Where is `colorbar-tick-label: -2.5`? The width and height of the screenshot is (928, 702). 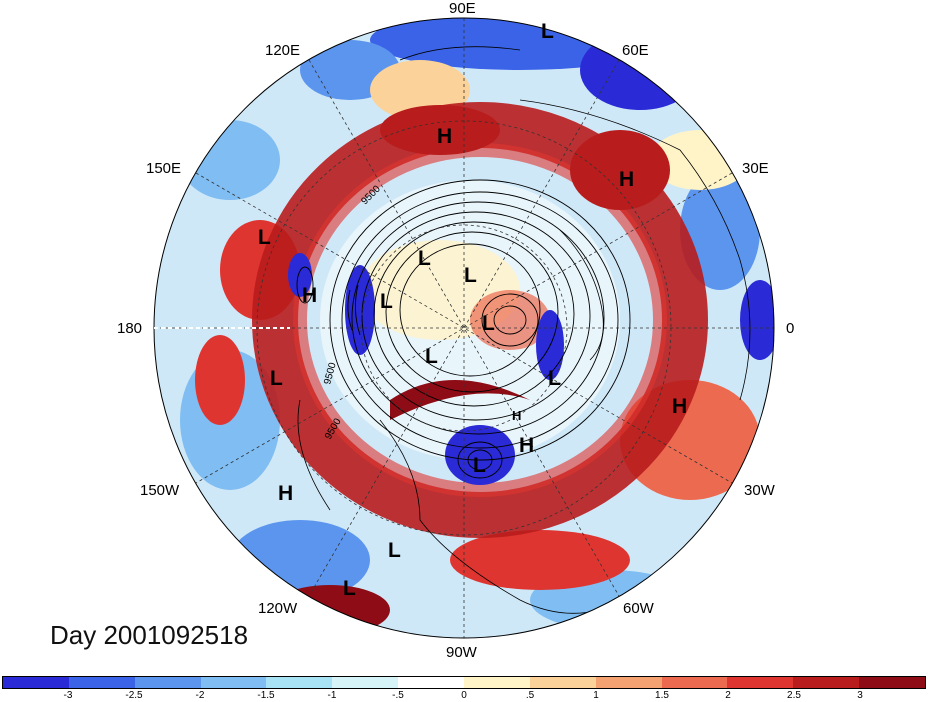 colorbar-tick-label: -2.5 is located at coordinates (134, 695).